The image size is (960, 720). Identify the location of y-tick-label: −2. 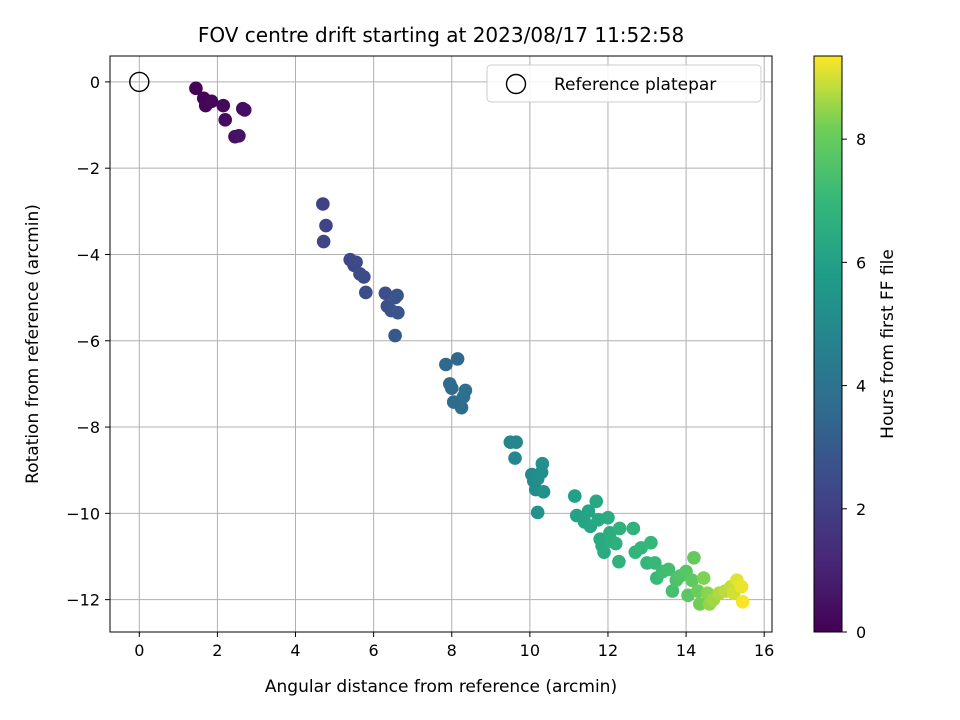
(88, 168).